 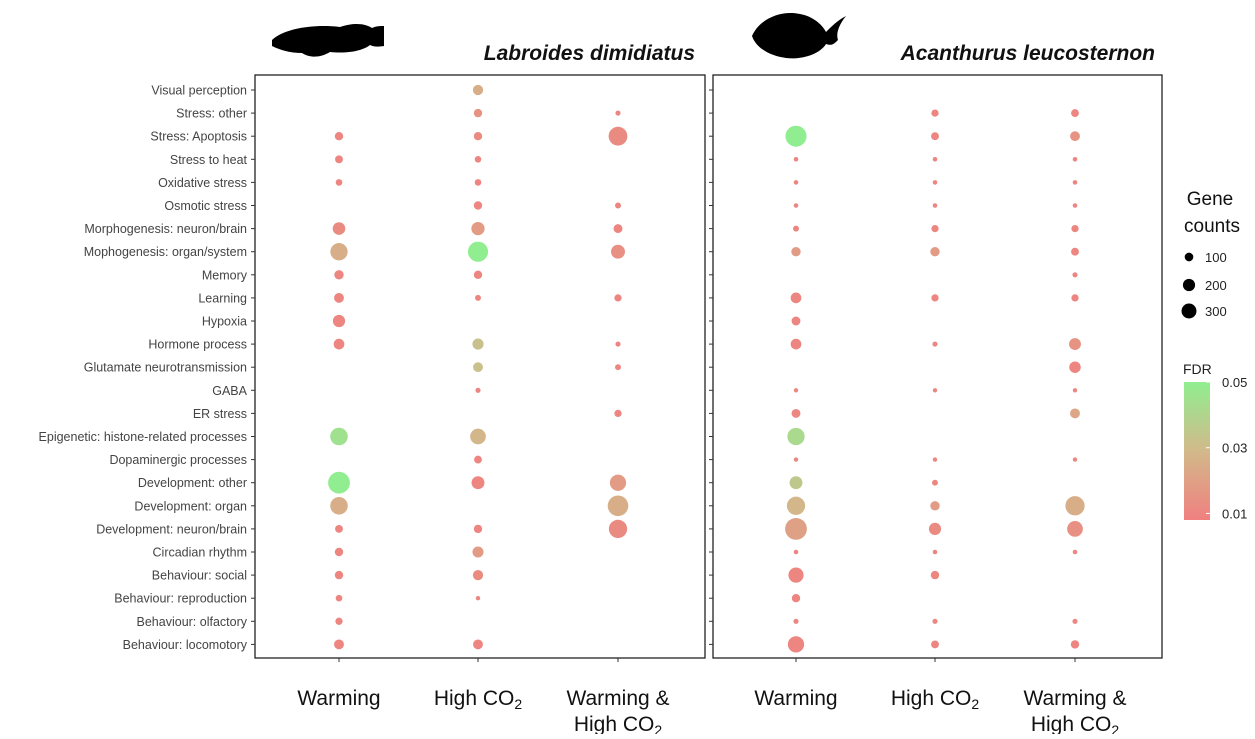 I want to click on color-legend-label: 0.05, so click(x=1234, y=382).